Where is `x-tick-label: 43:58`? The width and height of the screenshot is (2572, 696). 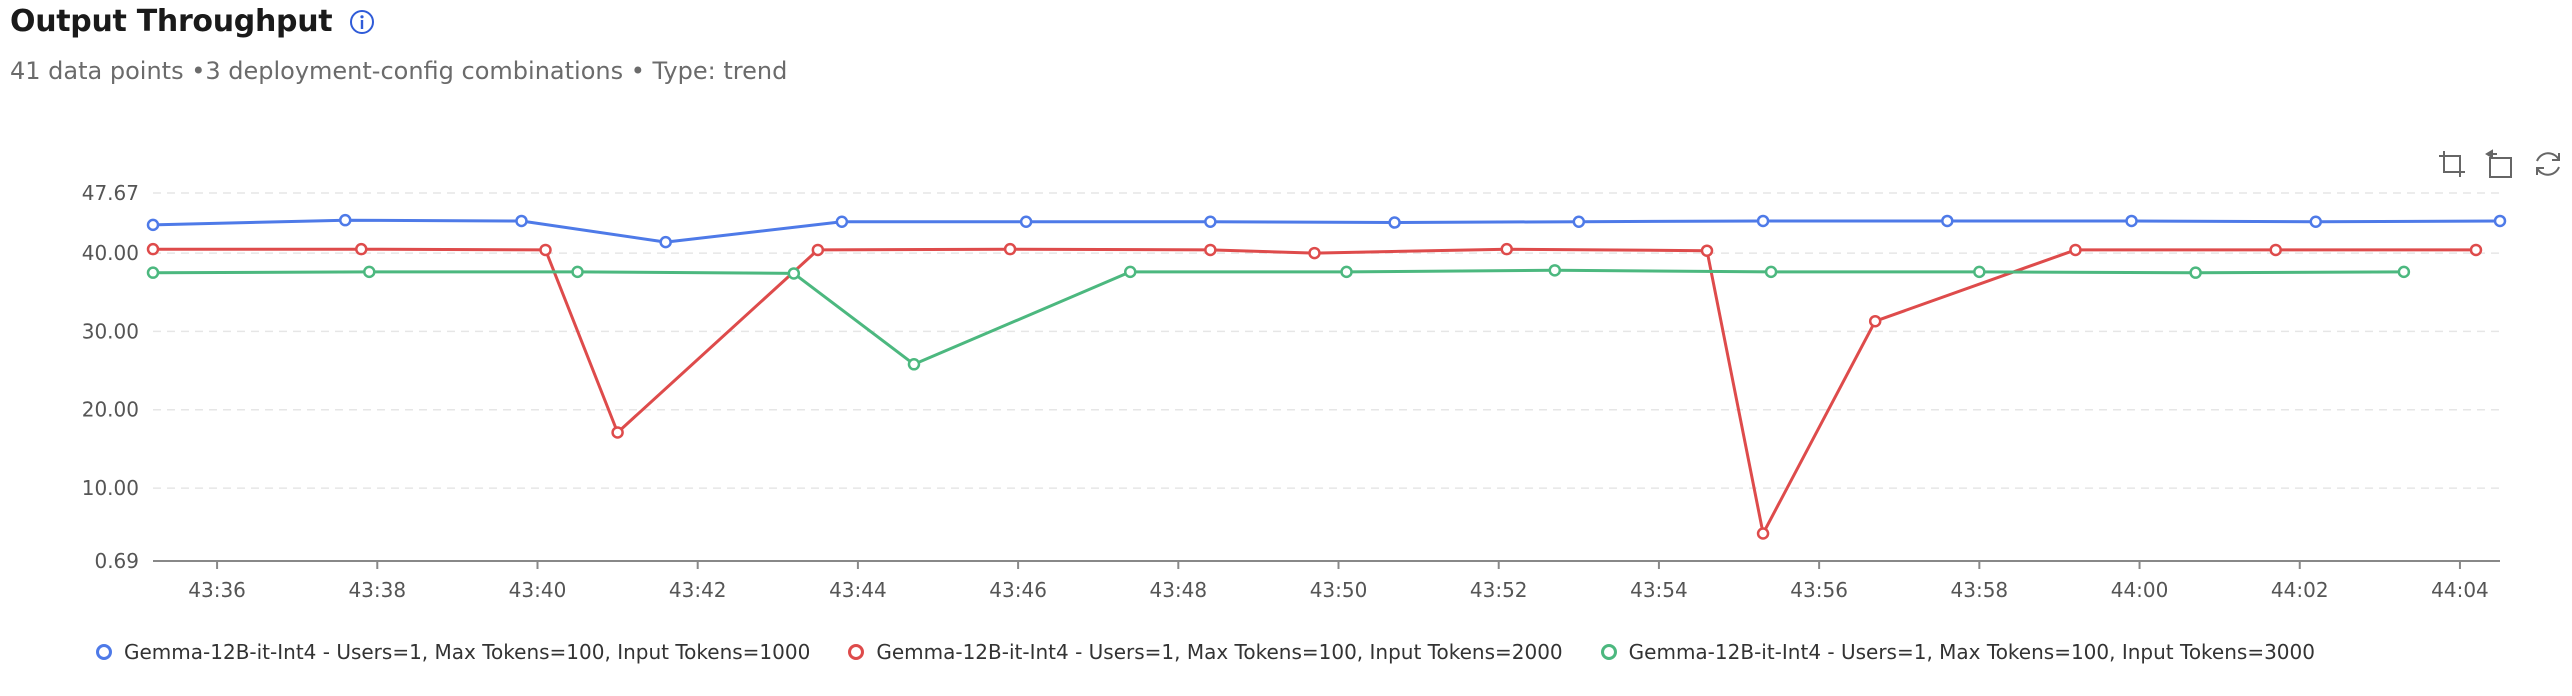
x-tick-label: 43:58 is located at coordinates (1980, 590).